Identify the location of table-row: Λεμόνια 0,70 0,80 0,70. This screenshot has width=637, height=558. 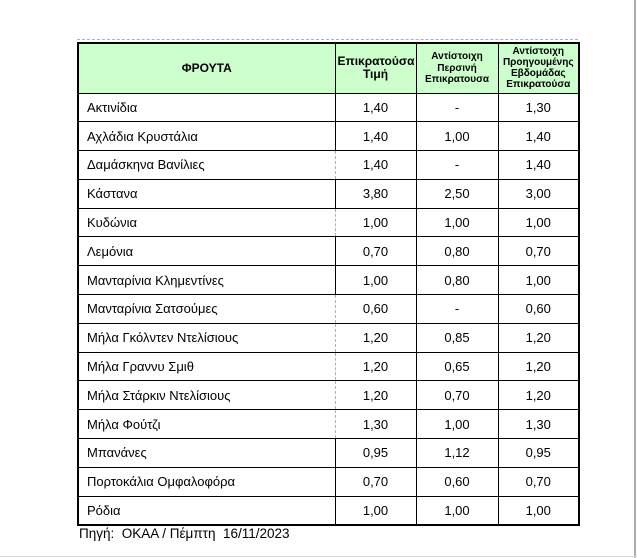
(328, 251).